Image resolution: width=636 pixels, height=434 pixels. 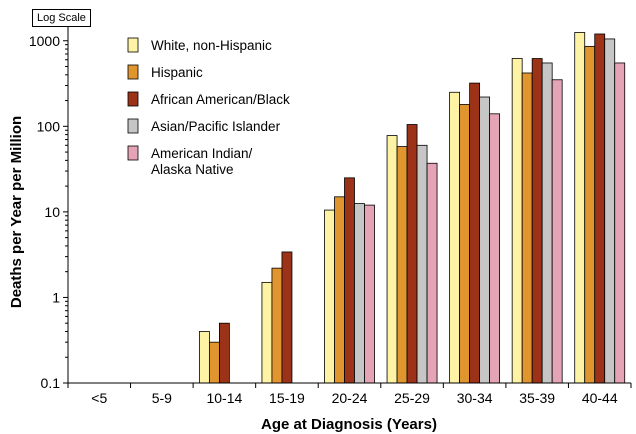 What do you see at coordinates (216, 126) in the screenshot?
I see `legend-label: Asian/Pacific Islander` at bounding box center [216, 126].